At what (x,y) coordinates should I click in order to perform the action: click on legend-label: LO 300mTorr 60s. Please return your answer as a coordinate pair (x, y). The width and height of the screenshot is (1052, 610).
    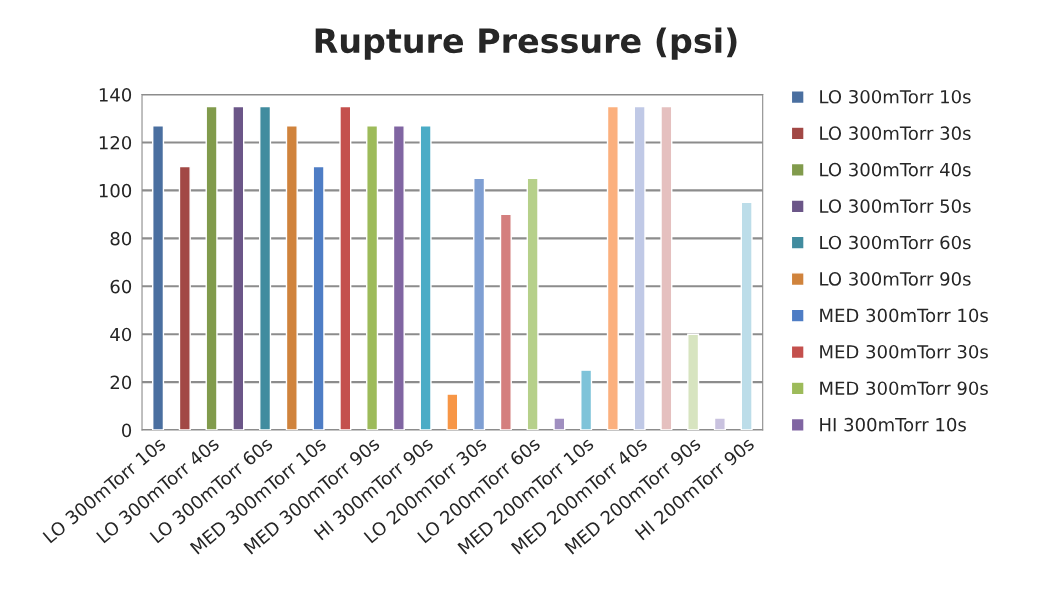
    Looking at the image, I should click on (895, 242).